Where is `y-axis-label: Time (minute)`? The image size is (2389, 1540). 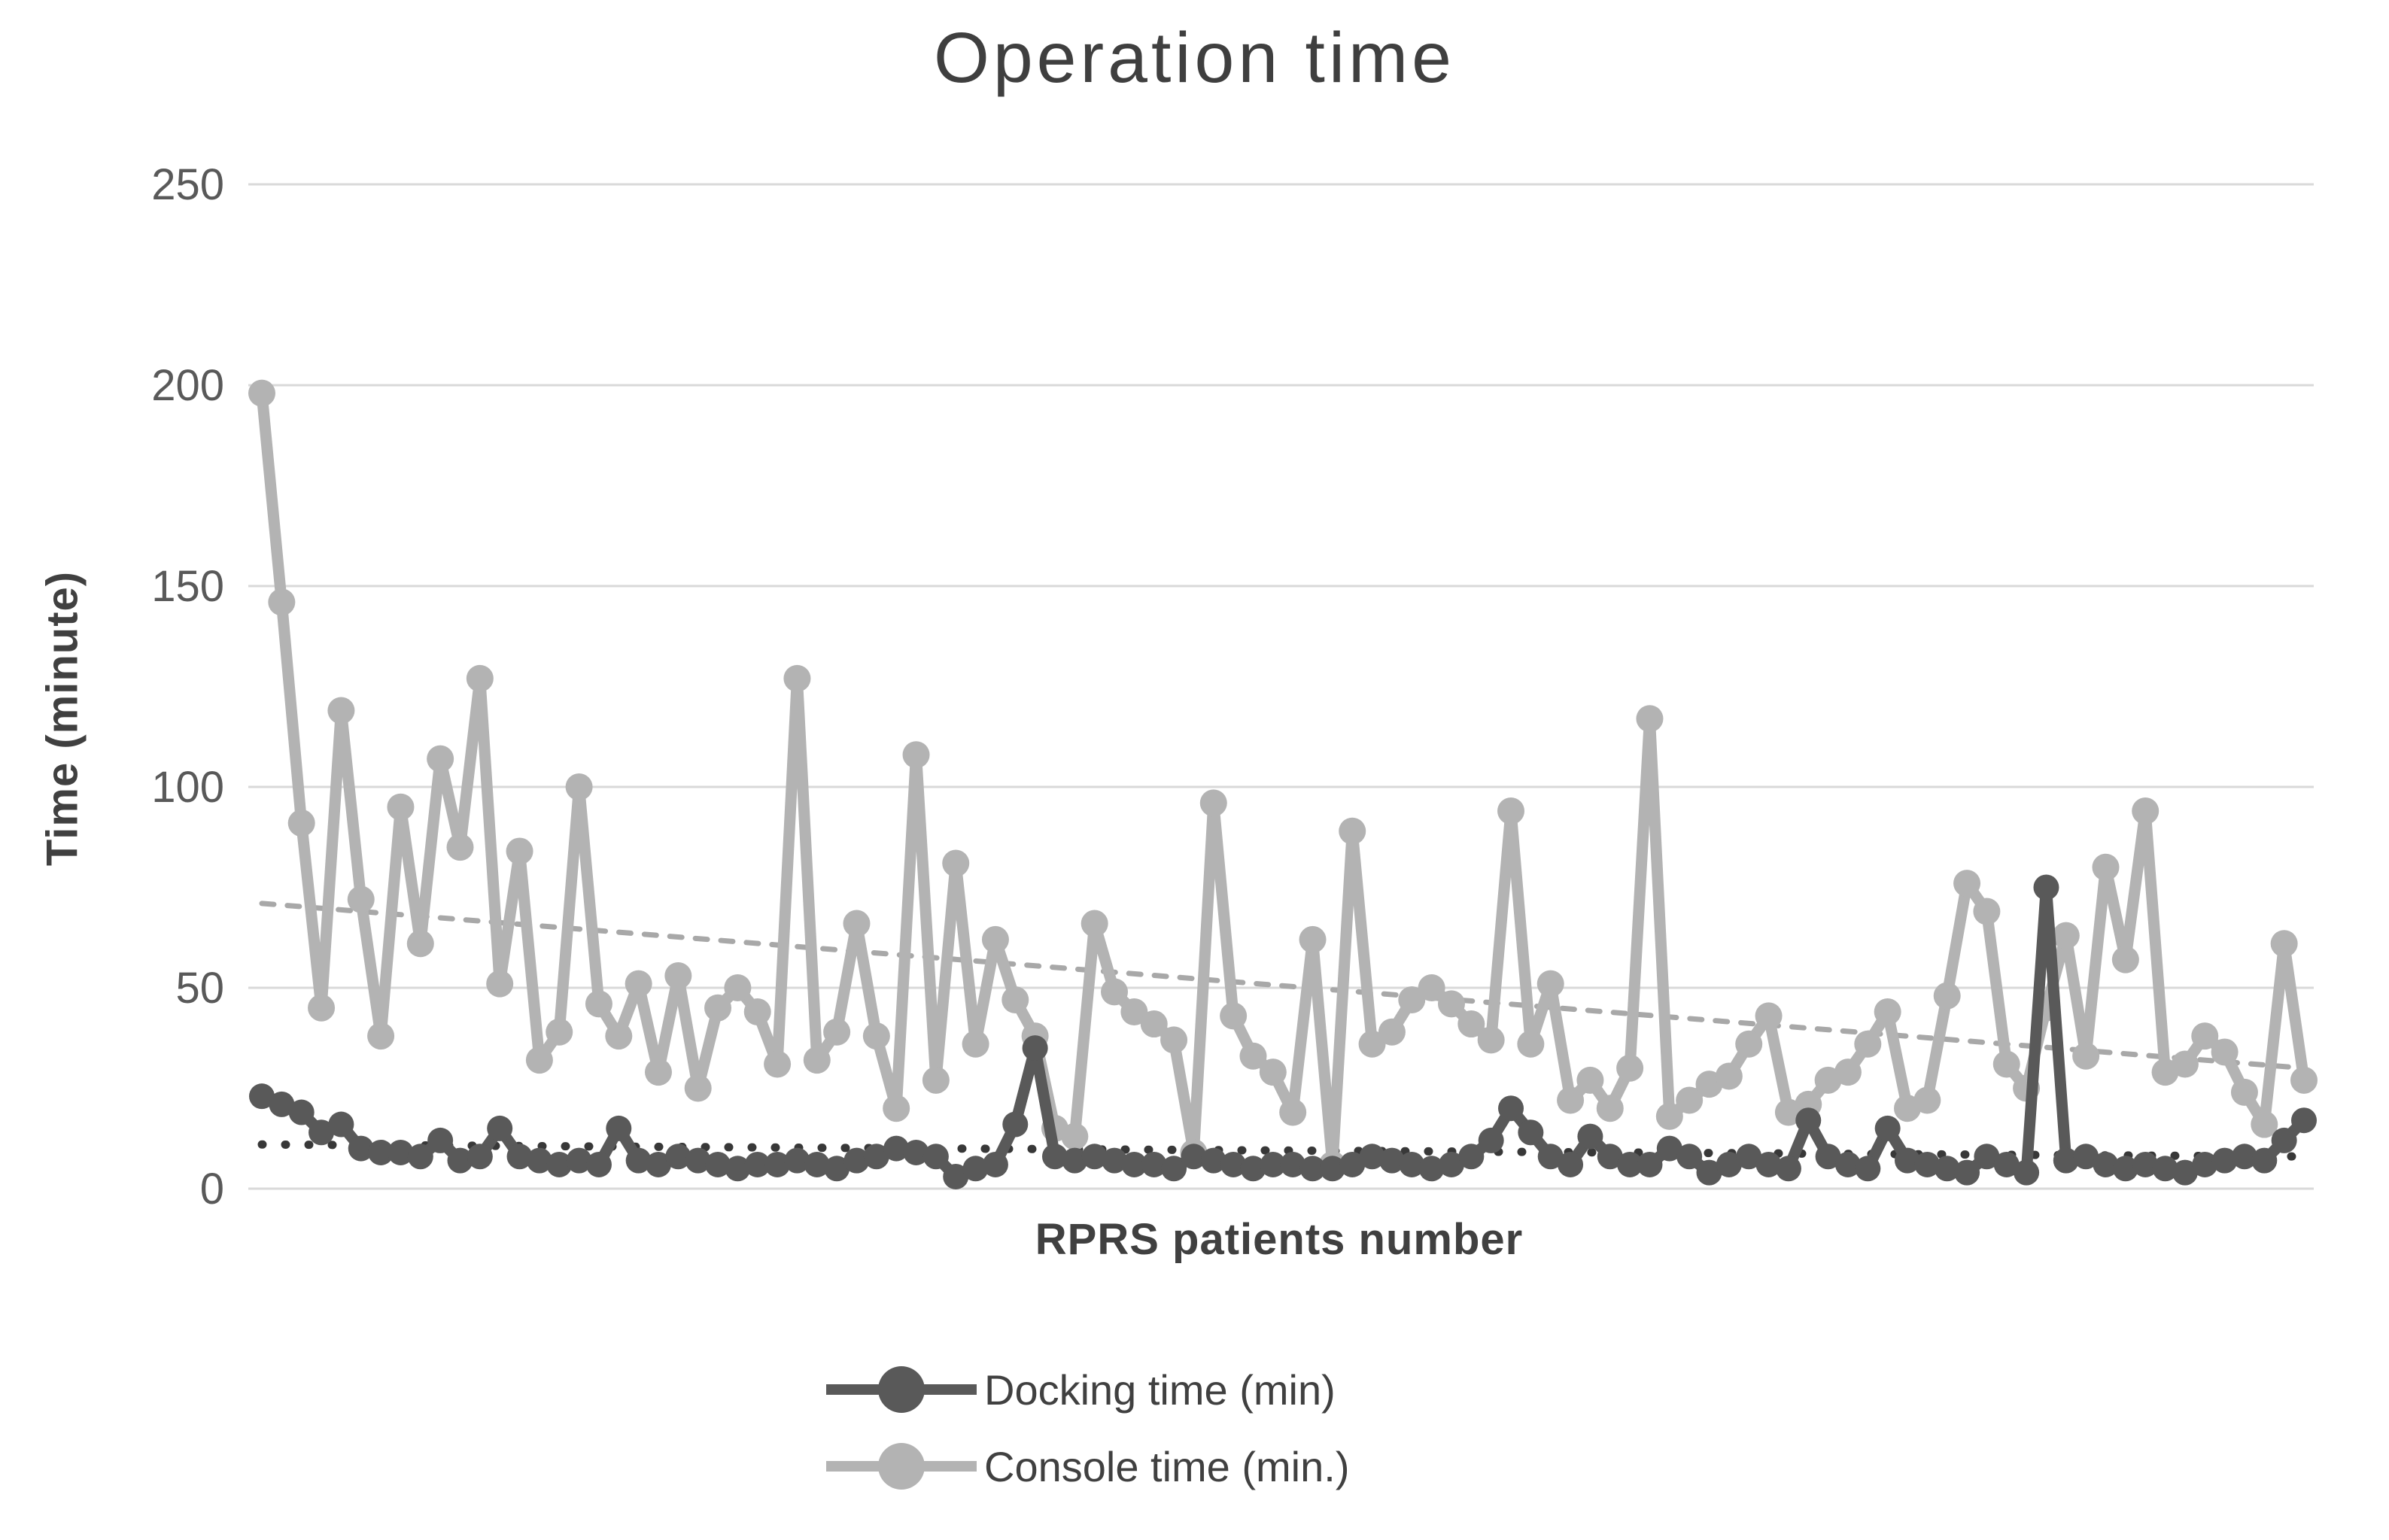
y-axis-label: Time (minute) is located at coordinates (62, 718).